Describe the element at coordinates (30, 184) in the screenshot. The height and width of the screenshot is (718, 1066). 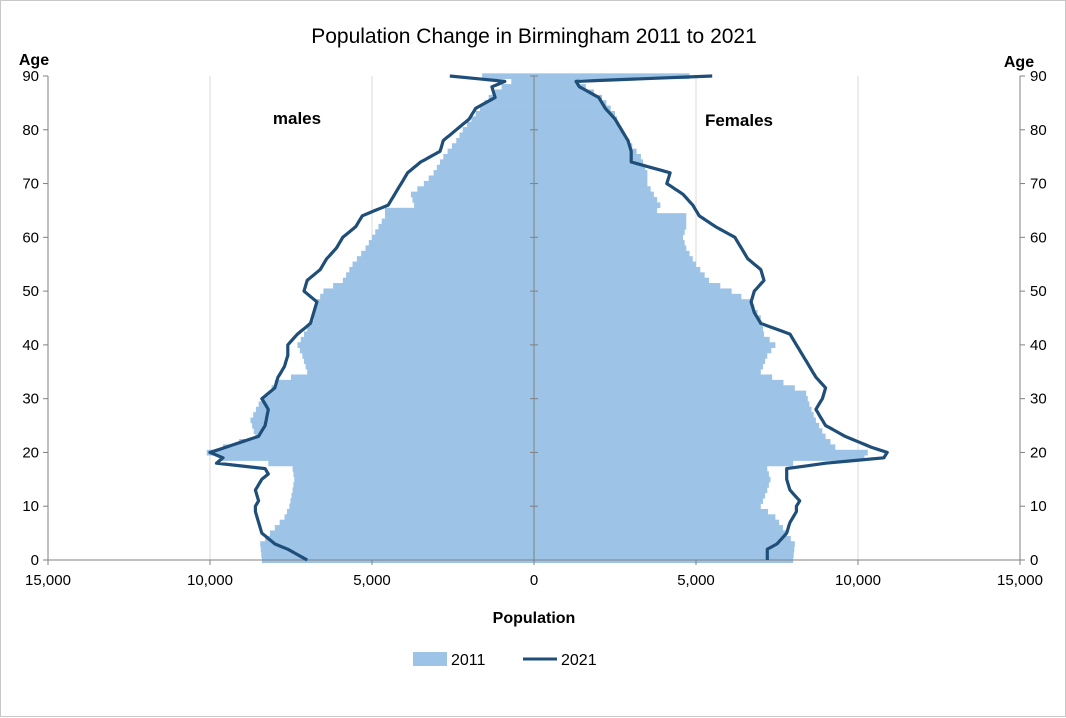
I see `y-tick-label-left: 70` at that location.